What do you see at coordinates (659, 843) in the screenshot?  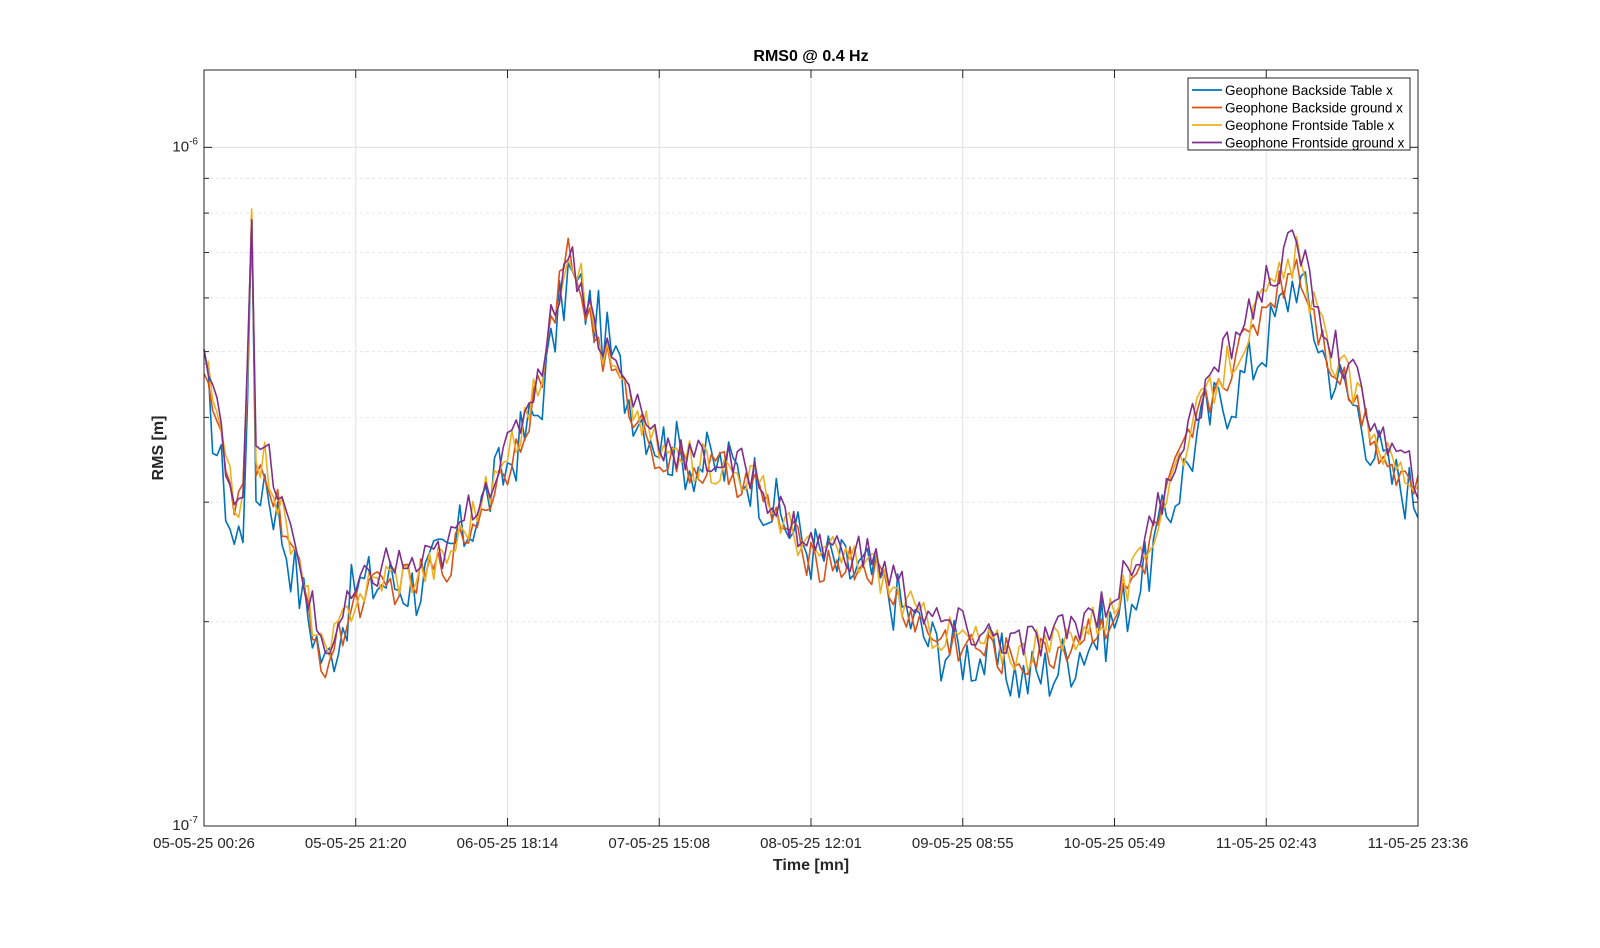 I see `x-tick-label: 07-05-25 15:08` at bounding box center [659, 843].